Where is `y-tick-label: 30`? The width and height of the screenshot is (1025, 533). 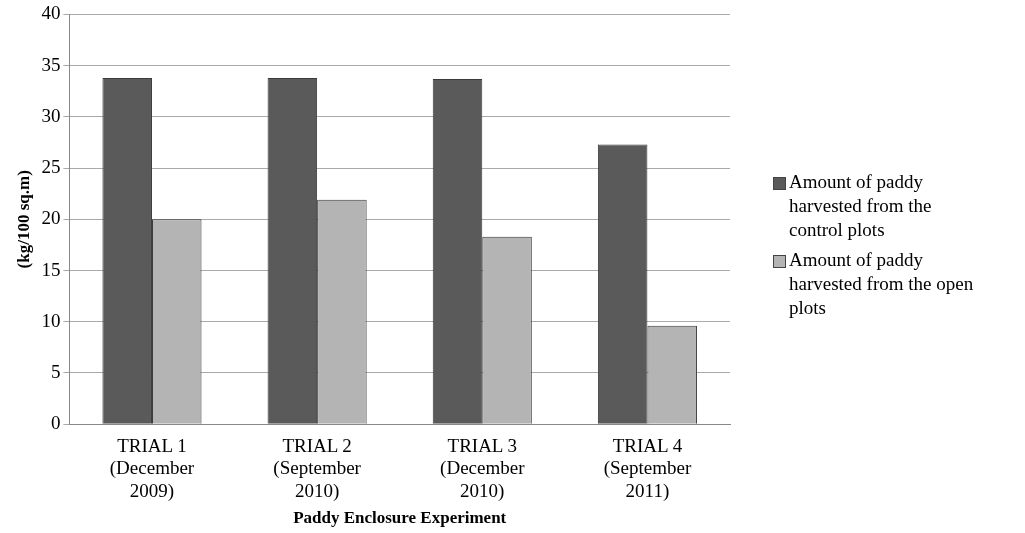
y-tick-label: 30 is located at coordinates (51, 115).